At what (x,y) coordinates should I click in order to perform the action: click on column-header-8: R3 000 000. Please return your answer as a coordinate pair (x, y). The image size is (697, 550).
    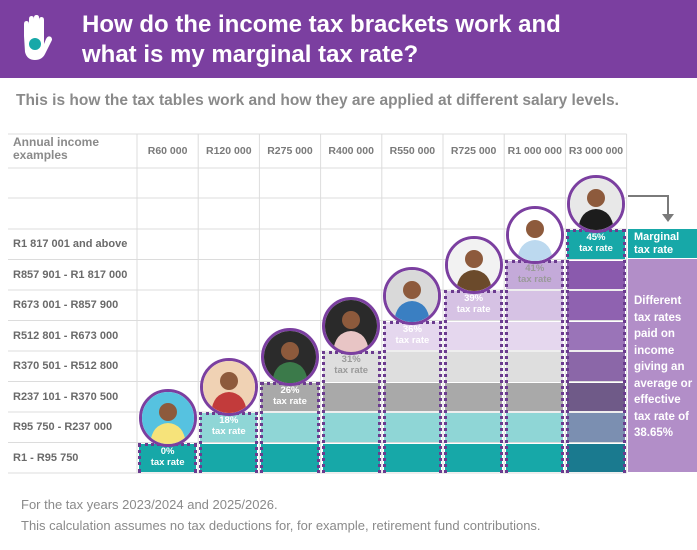
    Looking at the image, I should click on (596, 151).